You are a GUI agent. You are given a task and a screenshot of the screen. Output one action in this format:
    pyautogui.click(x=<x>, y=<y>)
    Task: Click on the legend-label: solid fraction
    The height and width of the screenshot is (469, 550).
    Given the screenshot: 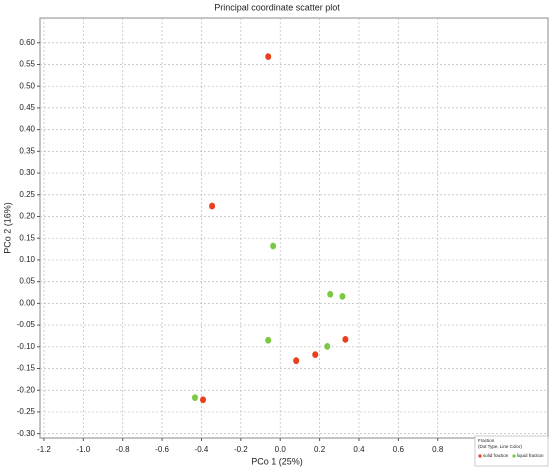 What is the action you would take?
    pyautogui.click(x=496, y=455)
    